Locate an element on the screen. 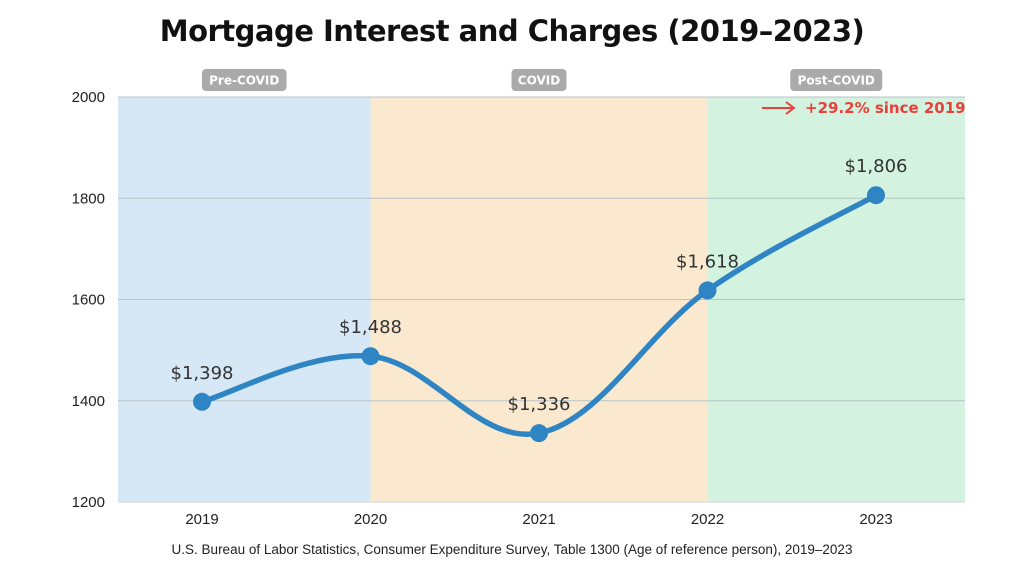 The image size is (1024, 576). x-tick-label: 2019 is located at coordinates (201, 519).